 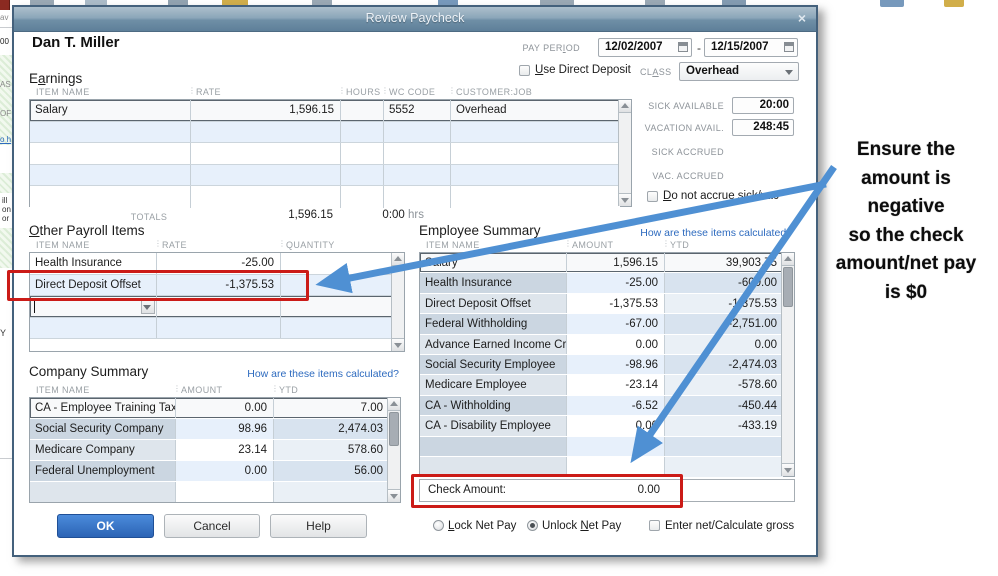 I want to click on cell-item-name: CA - Withholding, so click(x=493, y=405).